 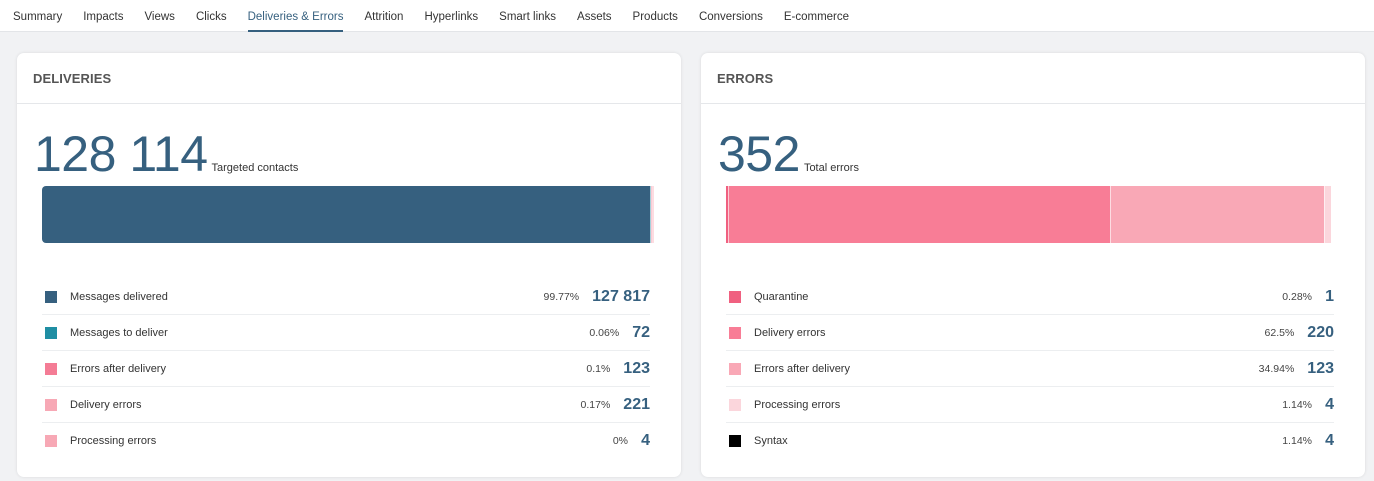 I want to click on deliveries-title: DELIVERIES, so click(x=72, y=78).